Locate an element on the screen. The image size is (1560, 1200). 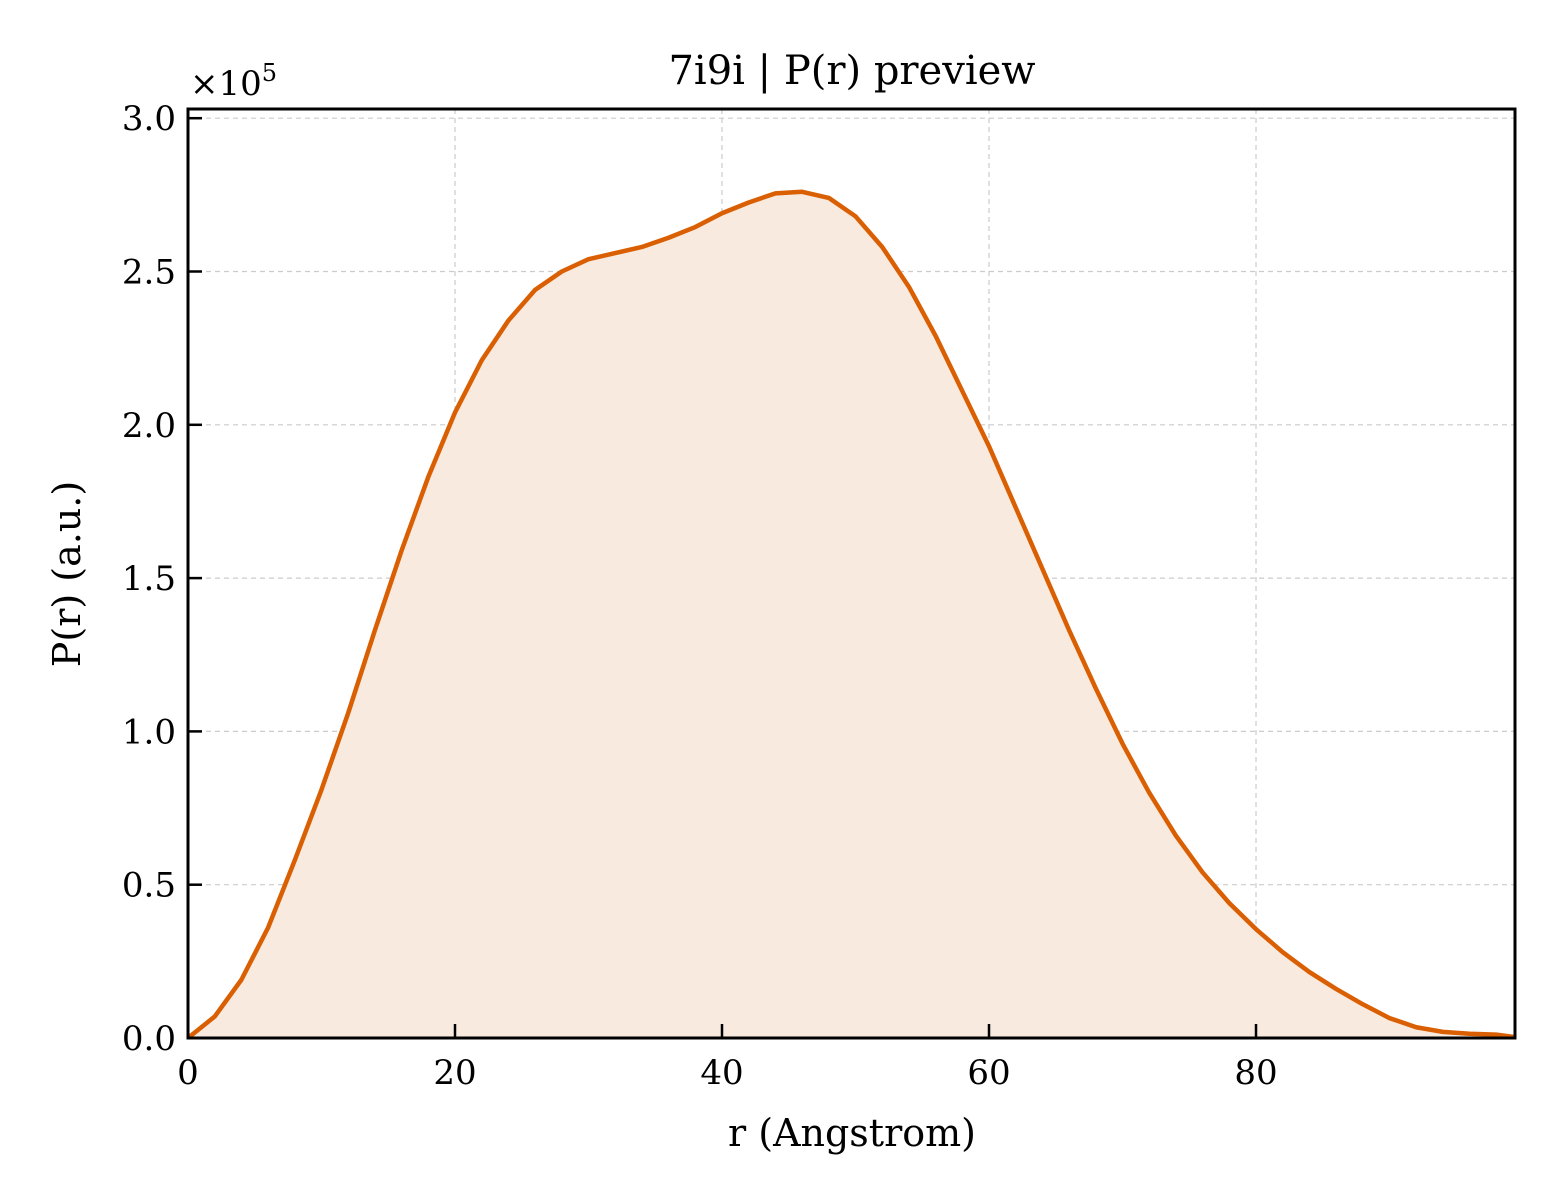
y-axis: 0.0 0.5 1.0 1.5 2.0 2.5 3.0 is located at coordinates (162, 579).